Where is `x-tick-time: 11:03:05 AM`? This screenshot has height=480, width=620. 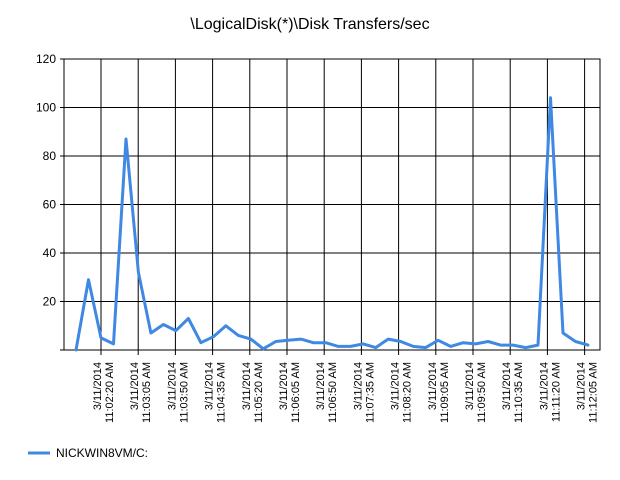 x-tick-time: 11:03:05 AM is located at coordinates (147, 392).